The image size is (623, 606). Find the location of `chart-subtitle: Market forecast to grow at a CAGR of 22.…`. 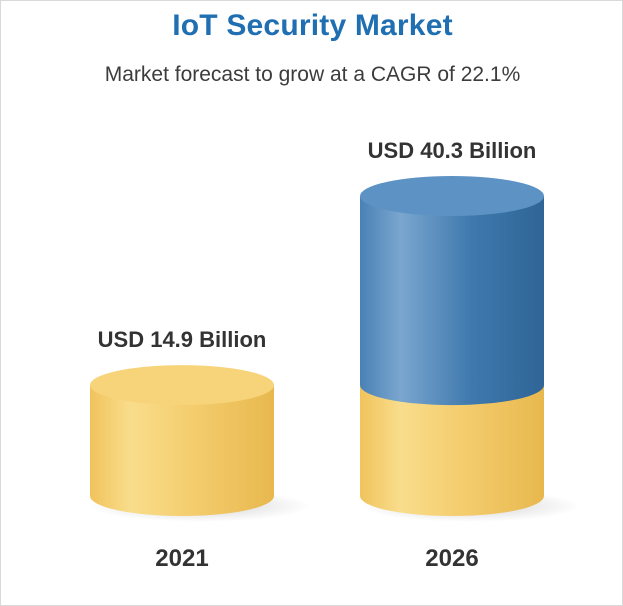

chart-subtitle: Market forecast to grow at a CAGR of 22.… is located at coordinates (312, 74).